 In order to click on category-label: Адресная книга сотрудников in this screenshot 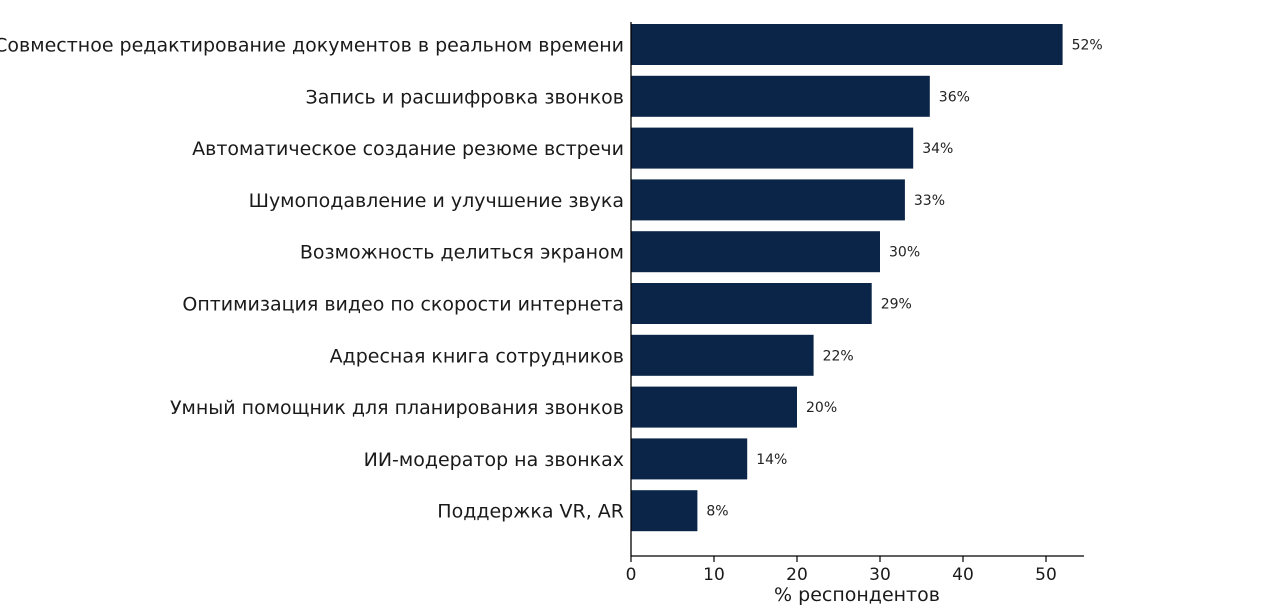, I will do `click(477, 356)`.